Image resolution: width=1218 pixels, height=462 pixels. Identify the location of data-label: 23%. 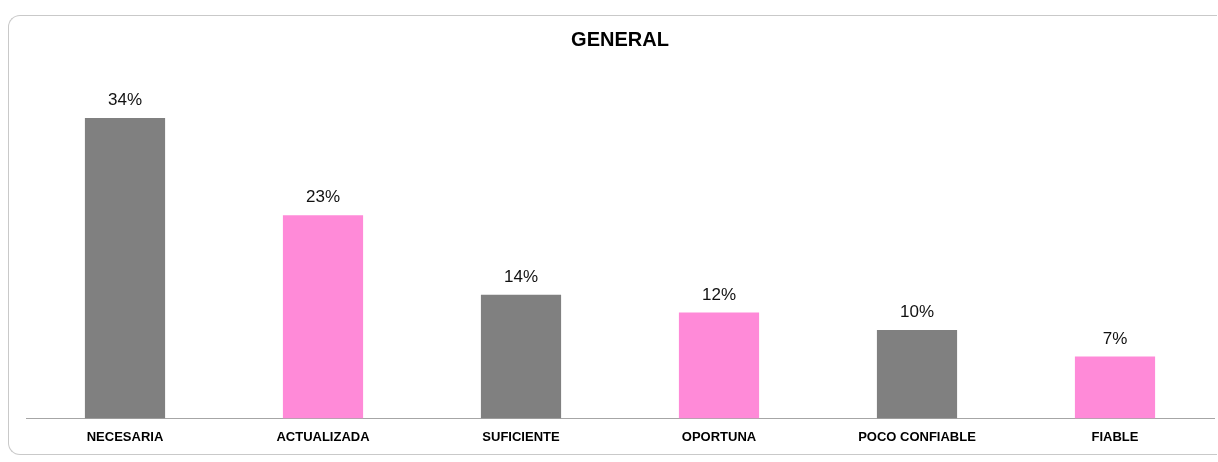
(323, 197).